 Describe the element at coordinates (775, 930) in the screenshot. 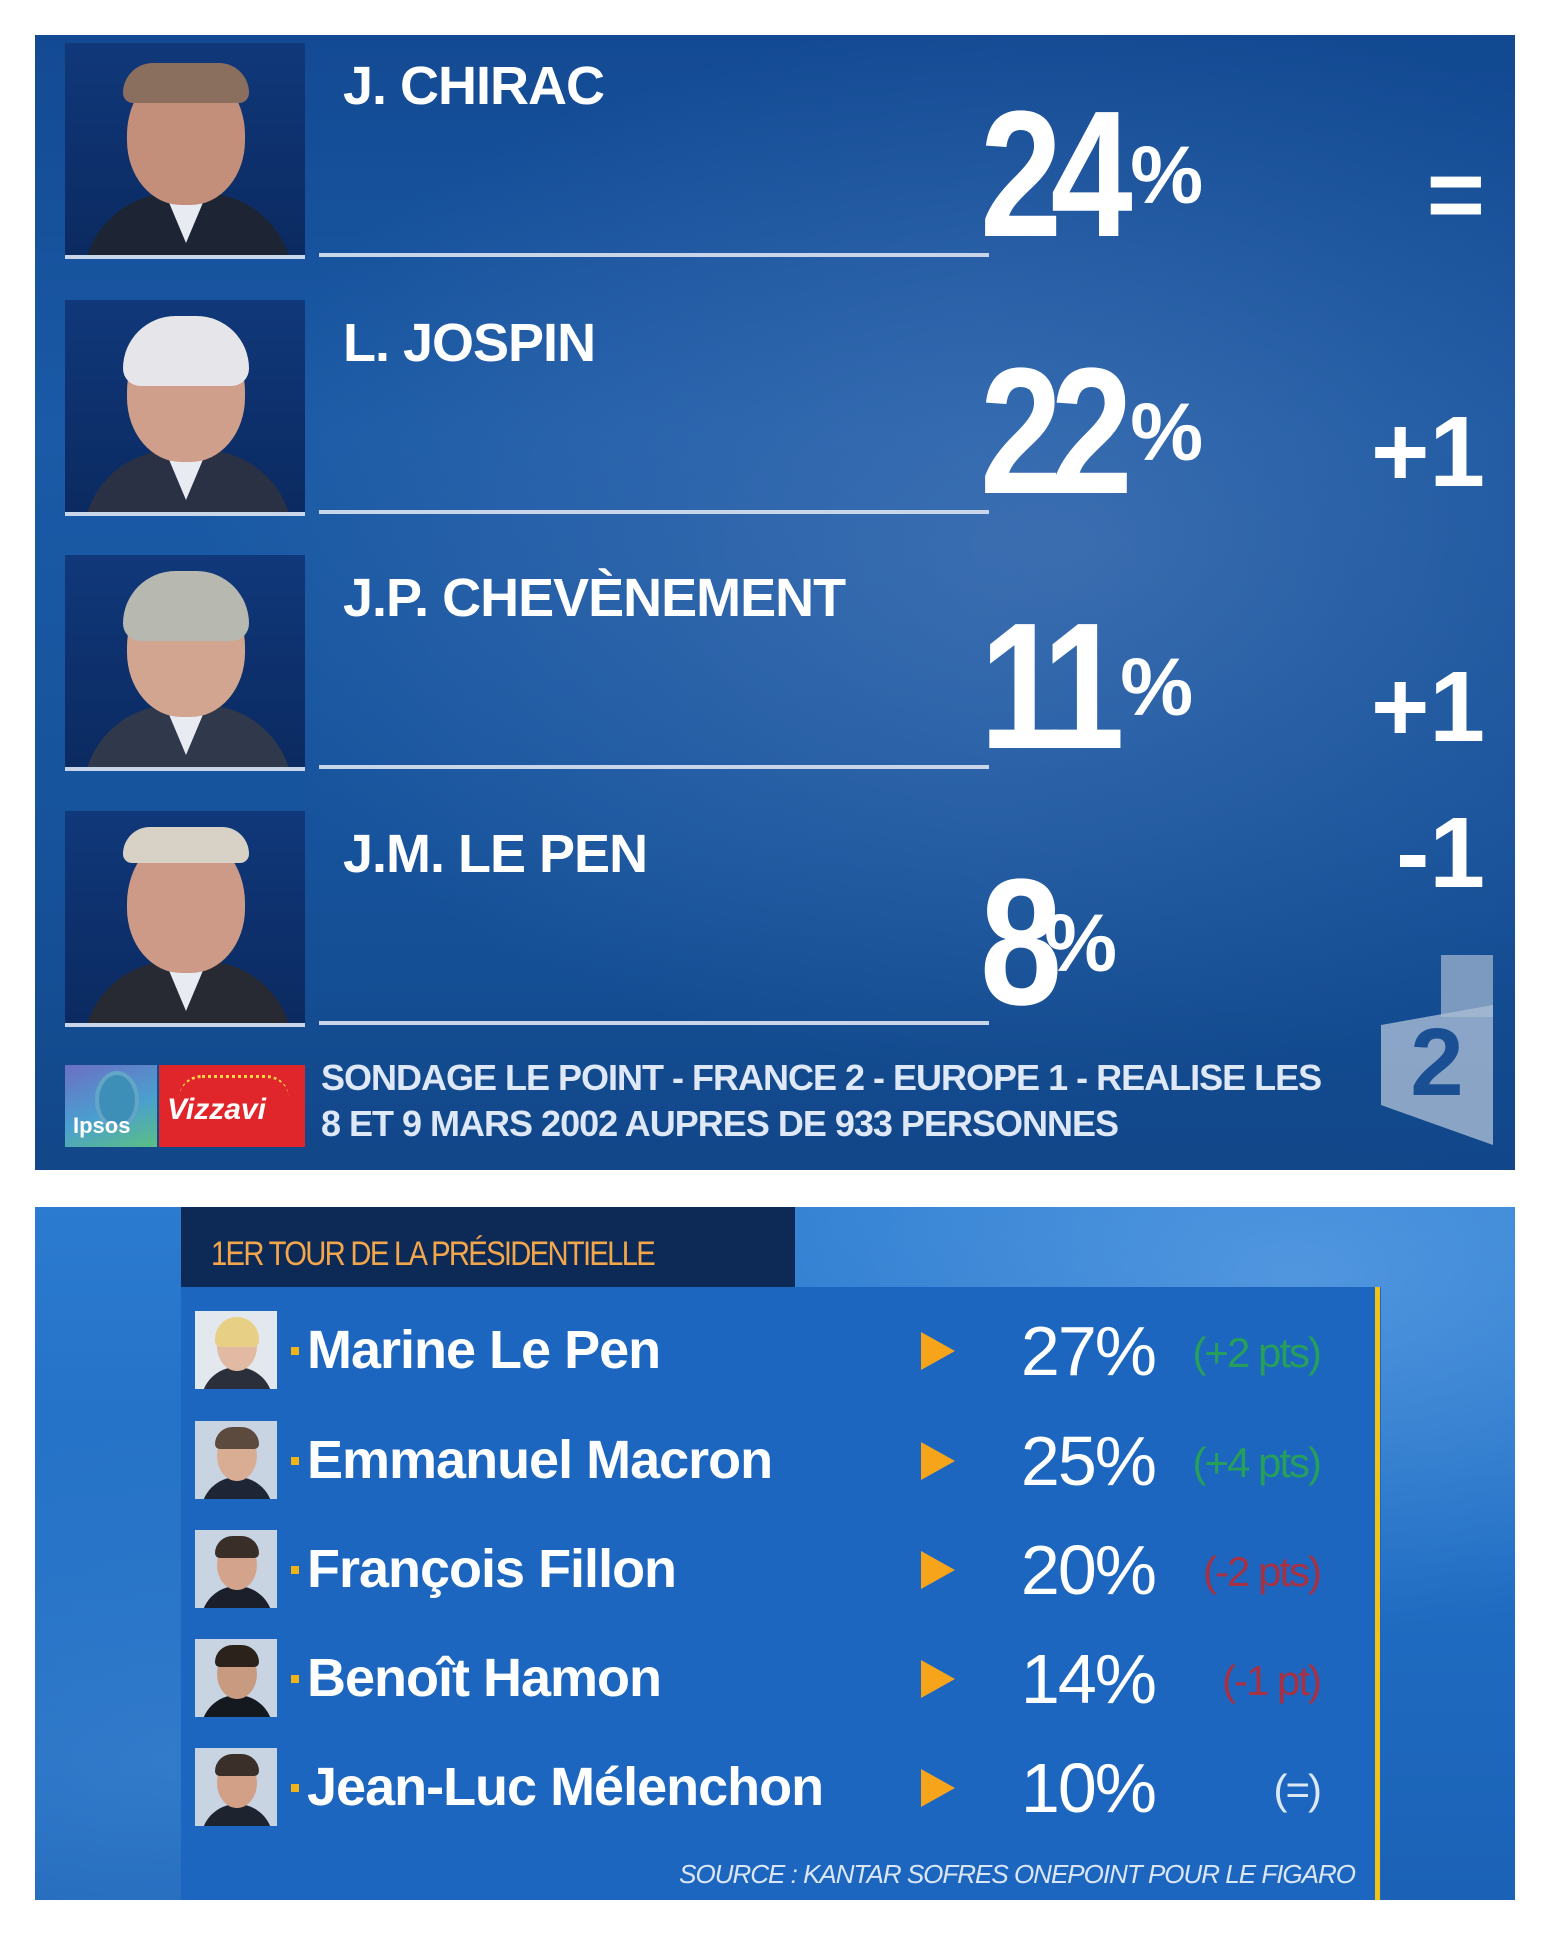

I see `candidate-row: J.M. LE PEN 8 % -1` at that location.